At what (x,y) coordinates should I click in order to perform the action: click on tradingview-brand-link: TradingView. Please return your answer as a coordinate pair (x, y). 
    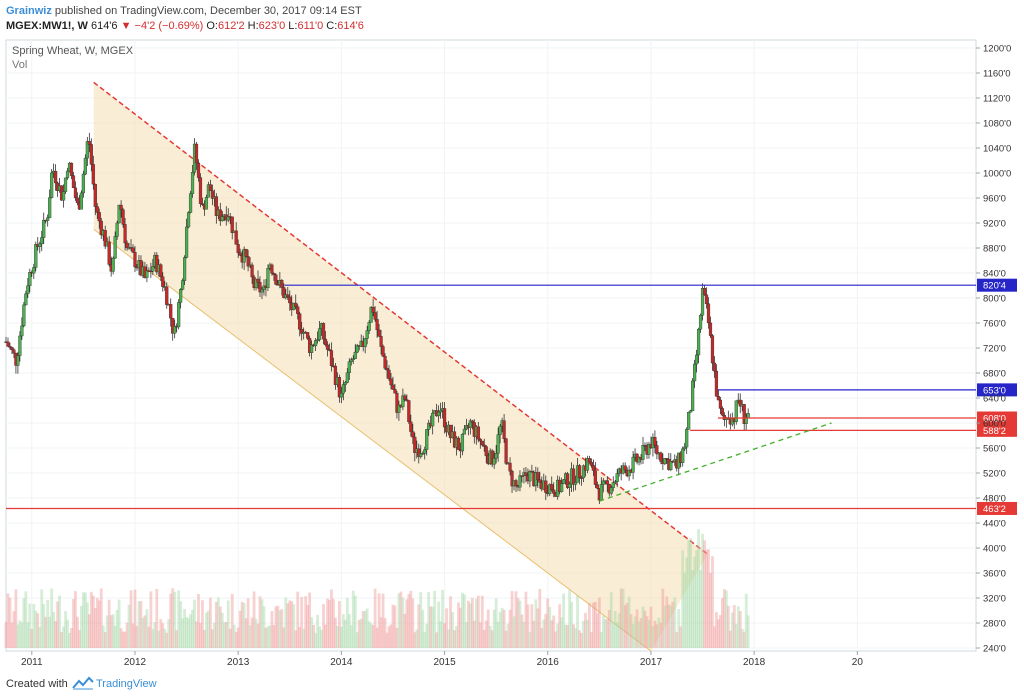
    Looking at the image, I should click on (126, 684).